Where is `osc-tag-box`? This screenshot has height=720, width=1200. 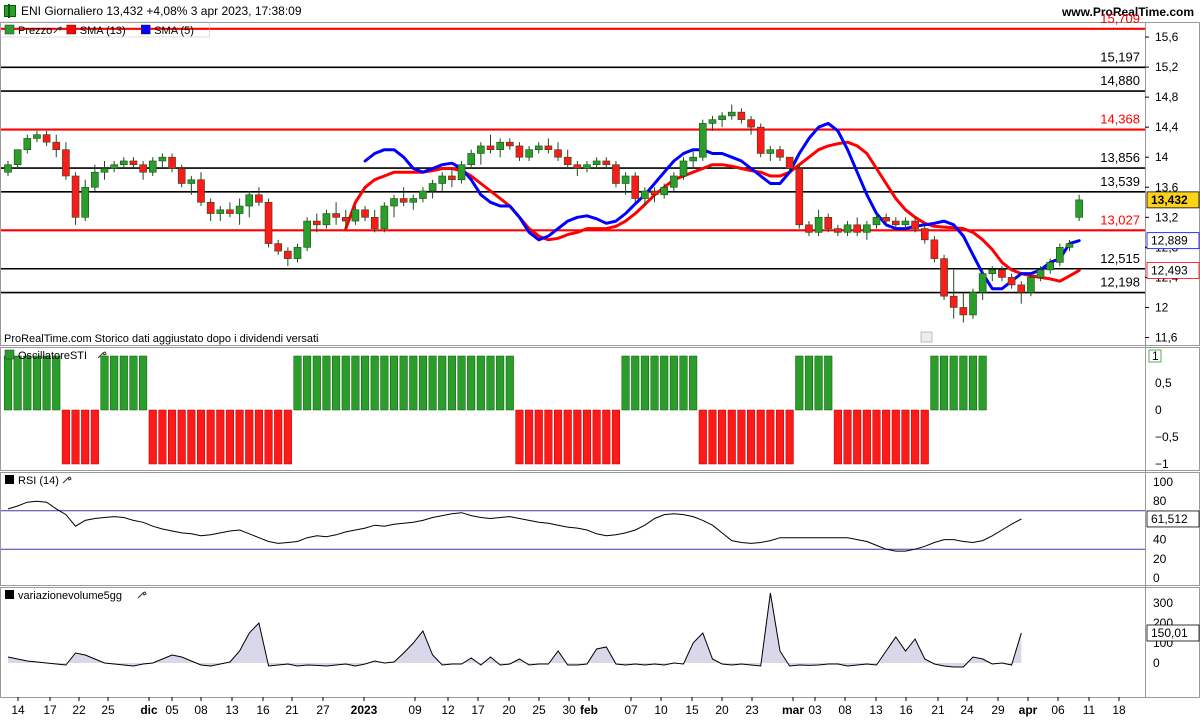 osc-tag-box is located at coordinates (1155, 356).